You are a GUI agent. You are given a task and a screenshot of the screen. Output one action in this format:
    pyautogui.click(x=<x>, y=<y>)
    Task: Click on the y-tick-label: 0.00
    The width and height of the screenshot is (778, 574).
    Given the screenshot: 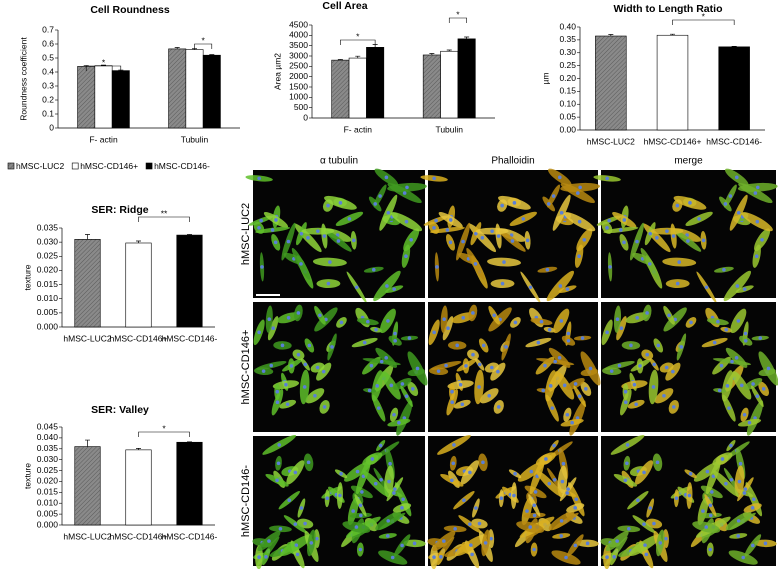 What is the action you would take?
    pyautogui.click(x=567, y=129)
    